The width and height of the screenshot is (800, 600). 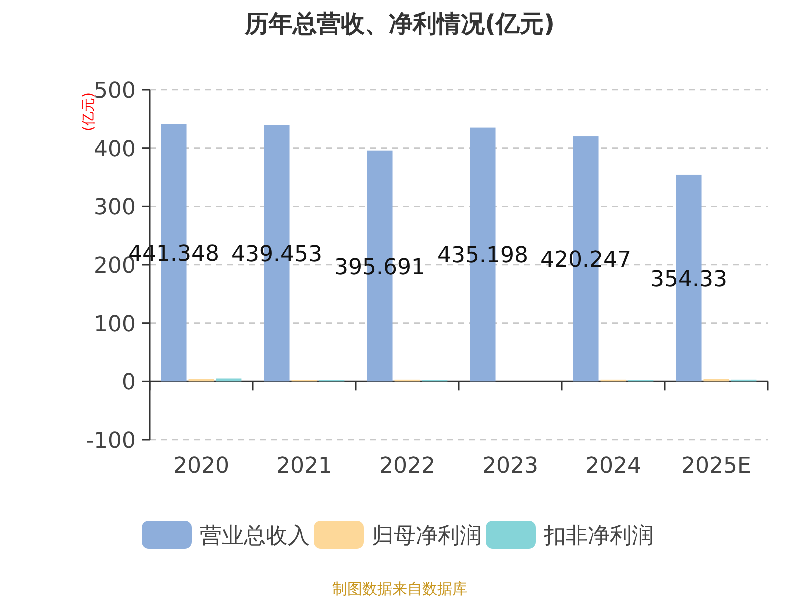 What do you see at coordinates (304, 466) in the screenshot?
I see `x-tick-label: 2021` at bounding box center [304, 466].